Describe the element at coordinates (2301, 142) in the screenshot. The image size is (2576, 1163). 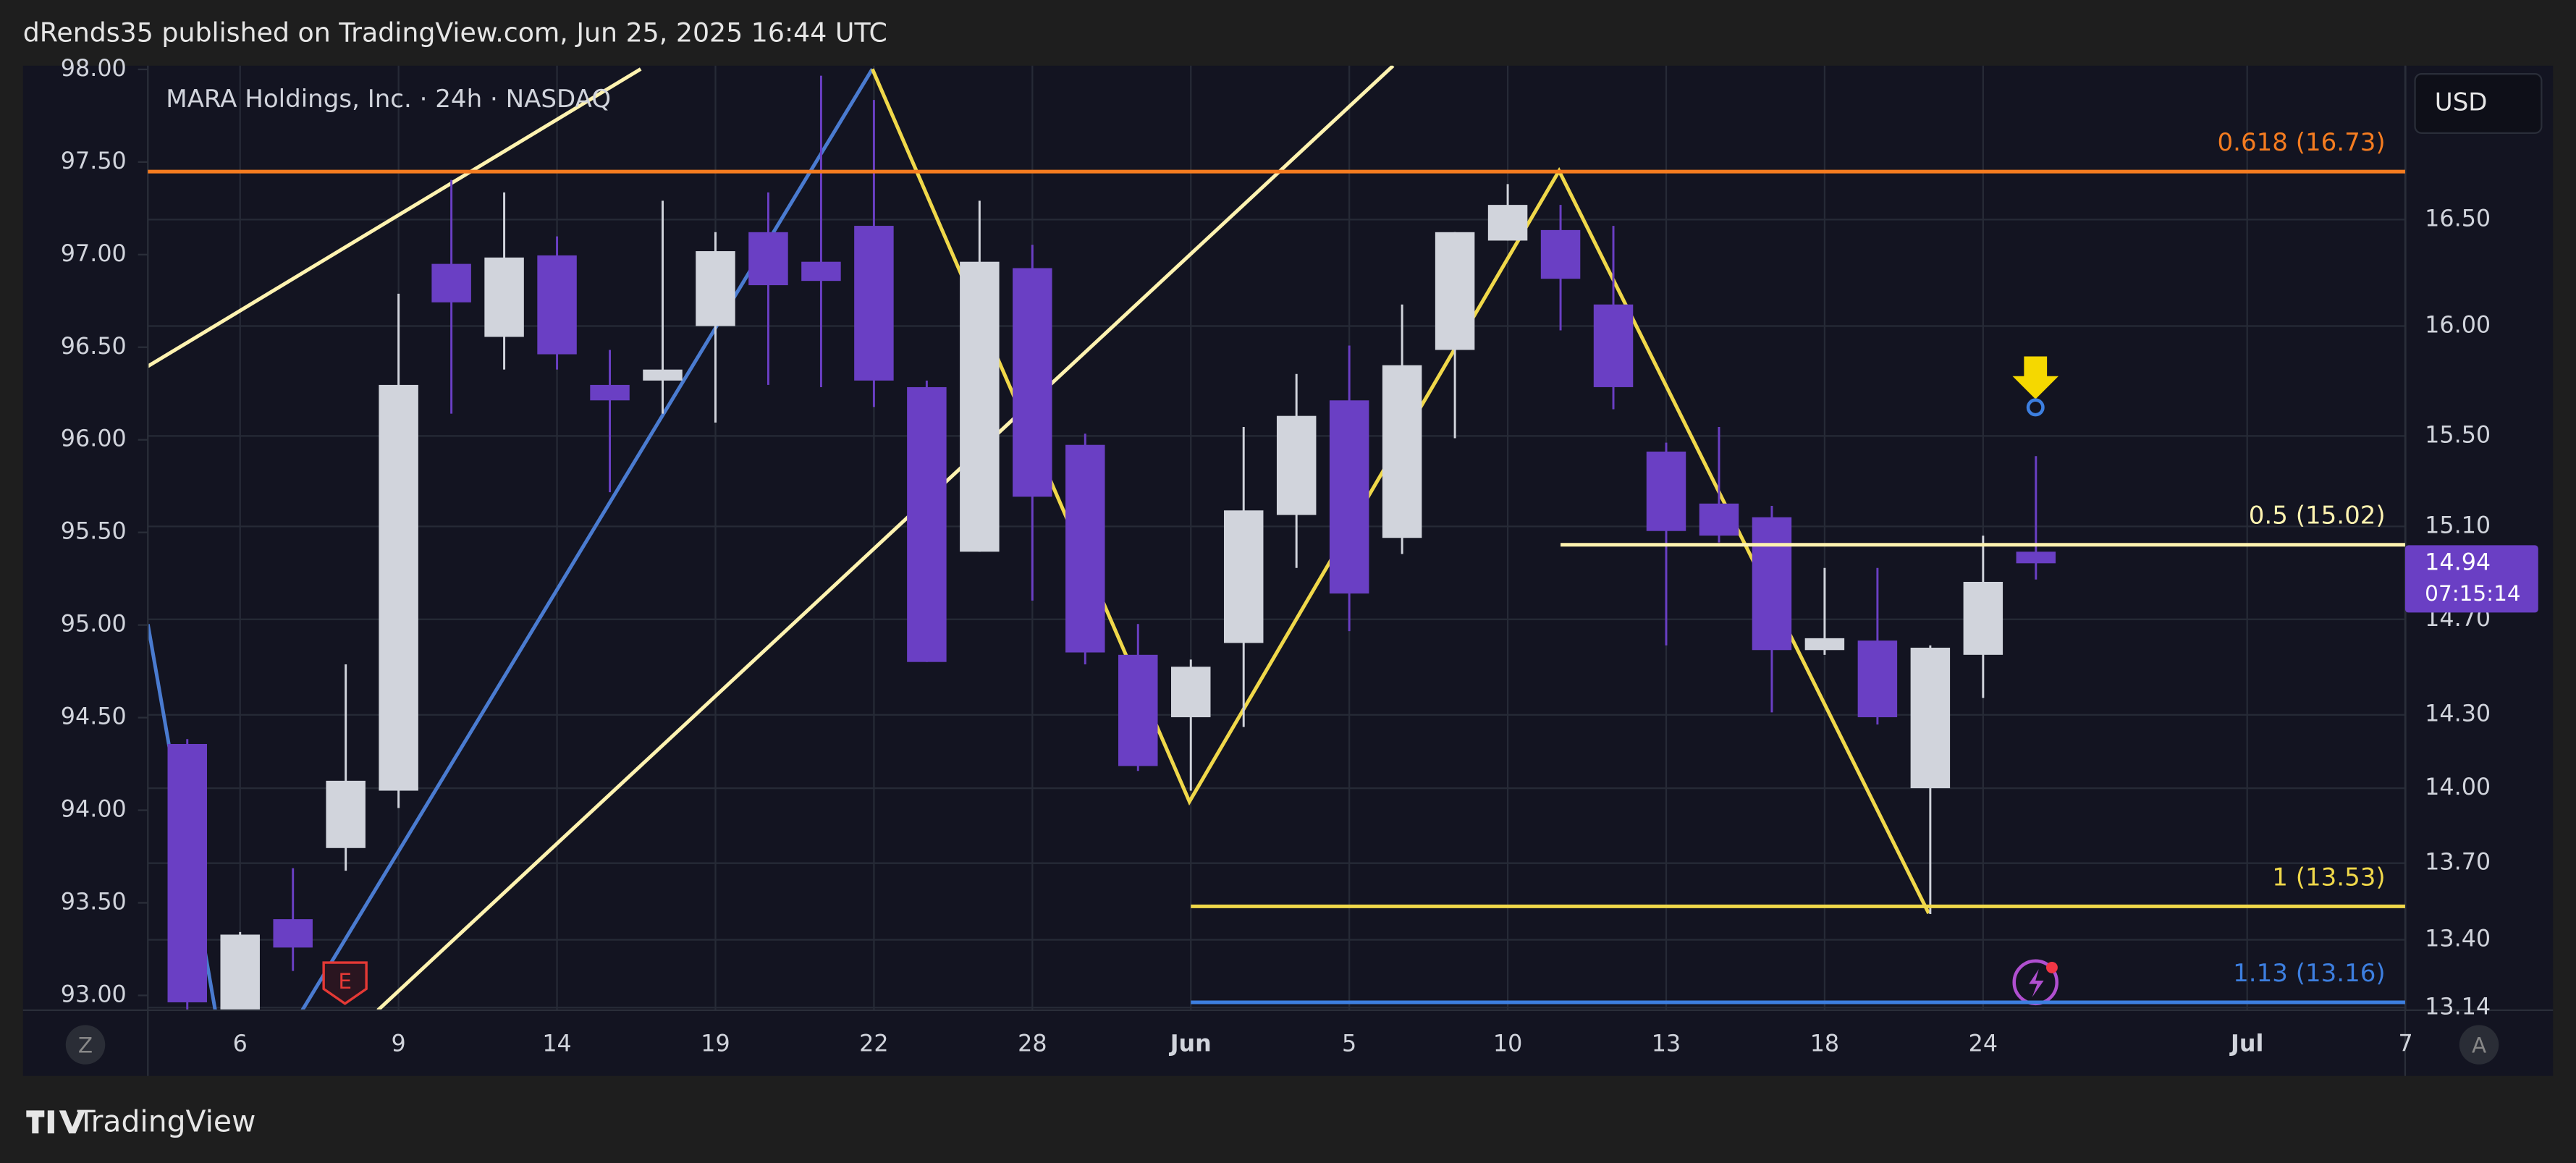
I see `fib-label: 0.618 (16.73)` at that location.